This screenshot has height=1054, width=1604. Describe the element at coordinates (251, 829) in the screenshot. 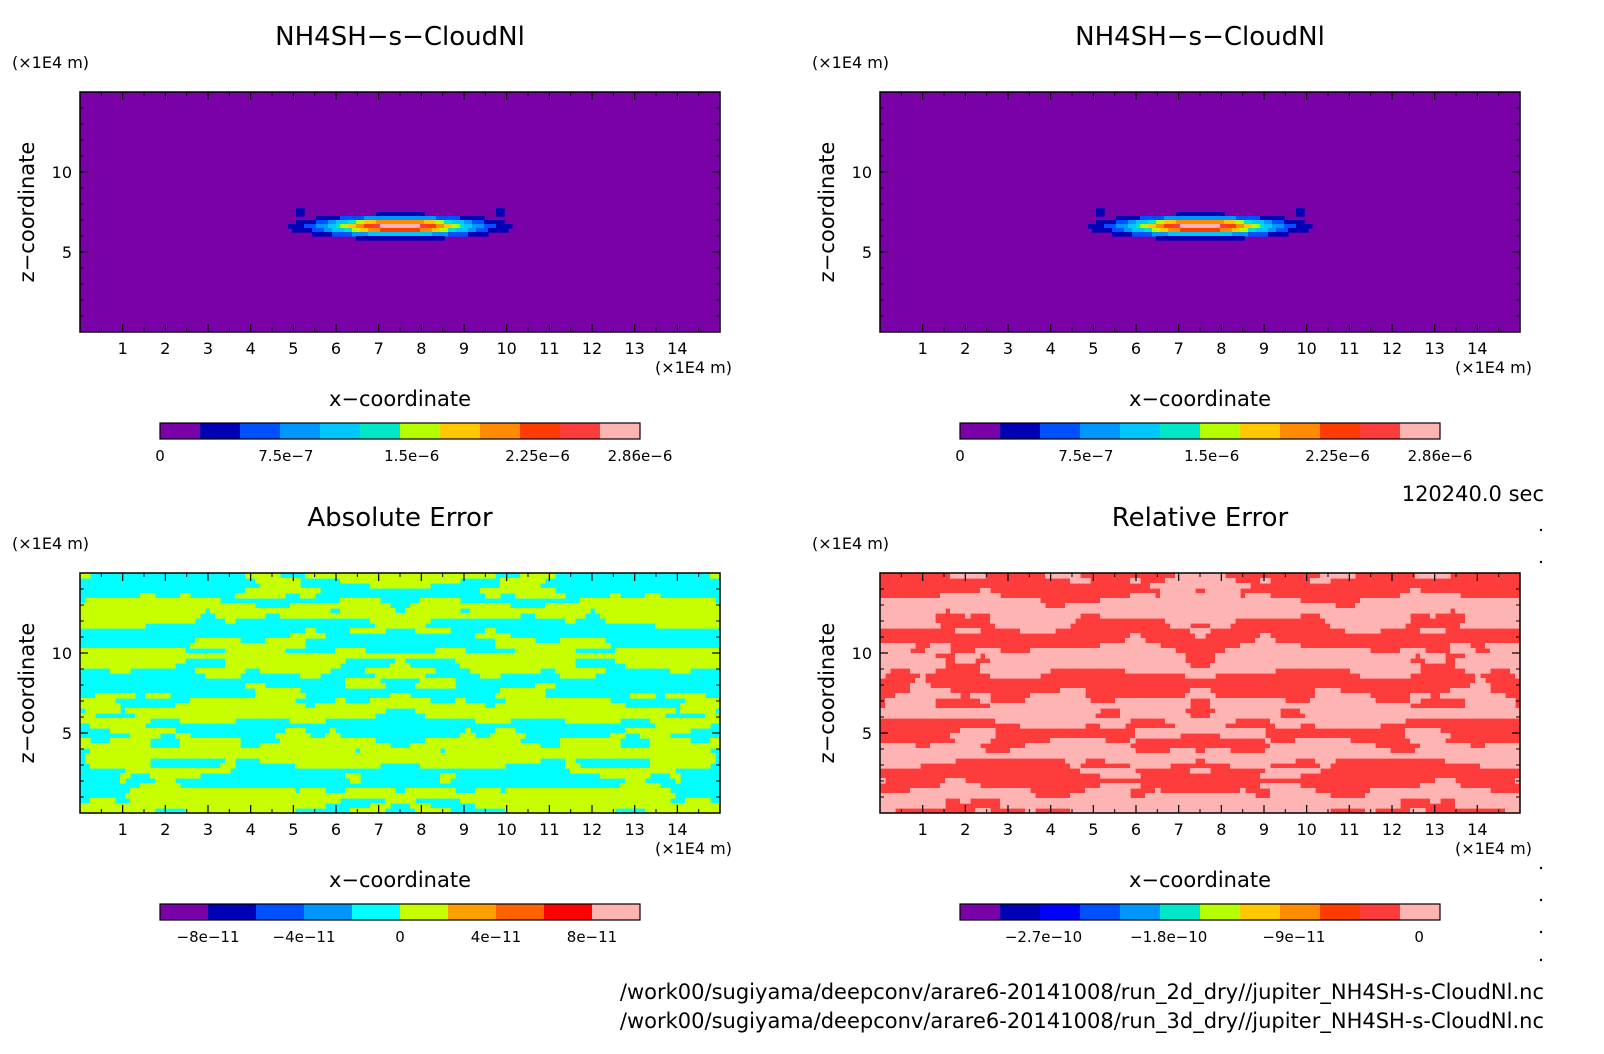

I see `x-tick-label: 4` at that location.